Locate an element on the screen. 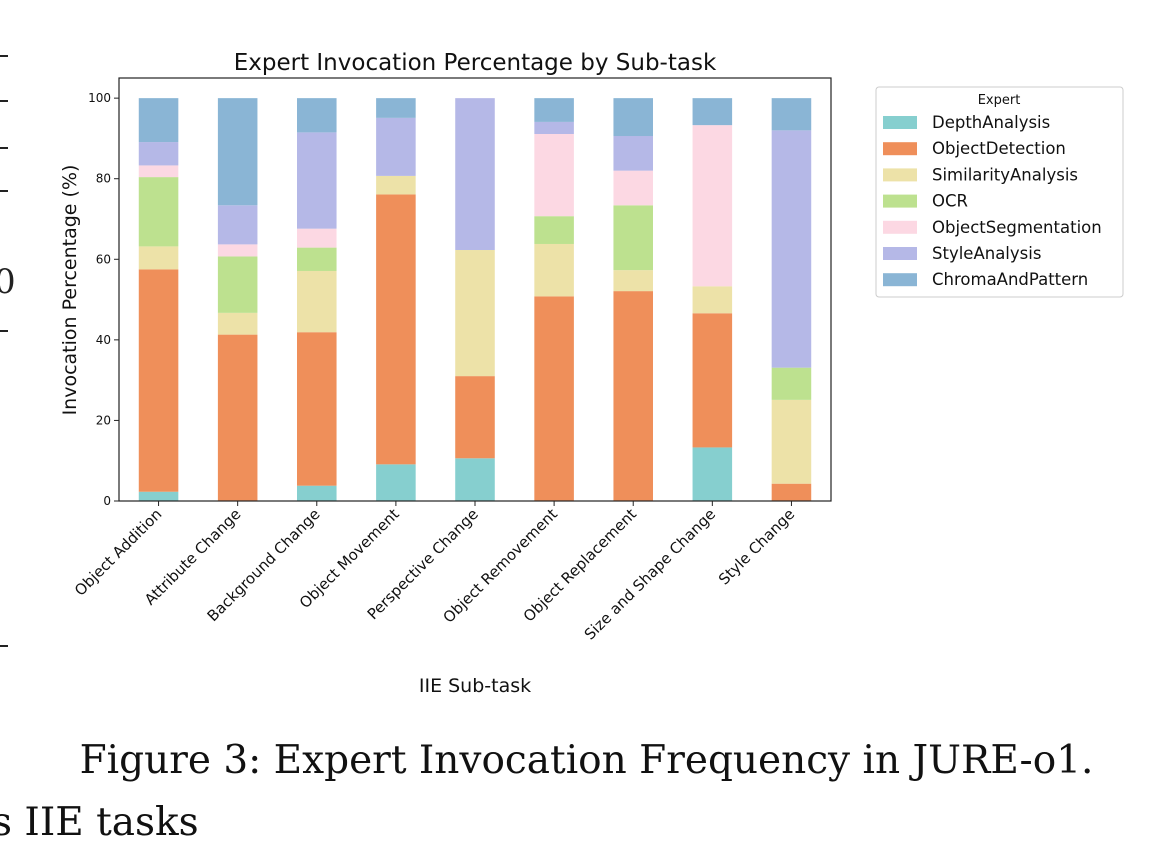  legend-label: OCR is located at coordinates (950, 201).